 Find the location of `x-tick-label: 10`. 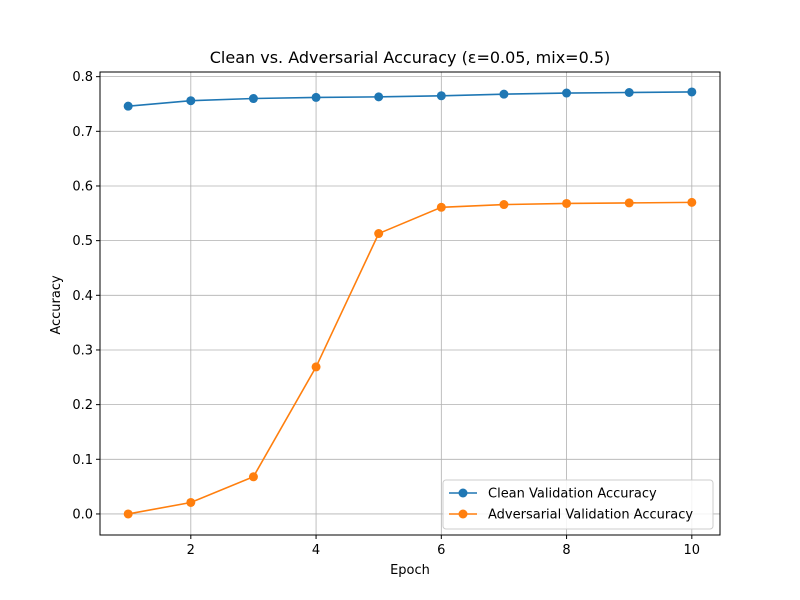

x-tick-label: 10 is located at coordinates (692, 550).